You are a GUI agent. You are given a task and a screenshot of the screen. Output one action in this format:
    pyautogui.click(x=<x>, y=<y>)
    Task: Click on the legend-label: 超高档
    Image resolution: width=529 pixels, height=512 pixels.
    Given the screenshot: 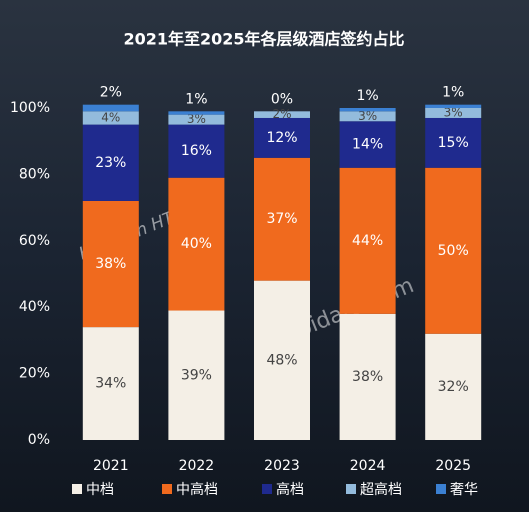 What is the action you would take?
    pyautogui.click(x=381, y=489)
    